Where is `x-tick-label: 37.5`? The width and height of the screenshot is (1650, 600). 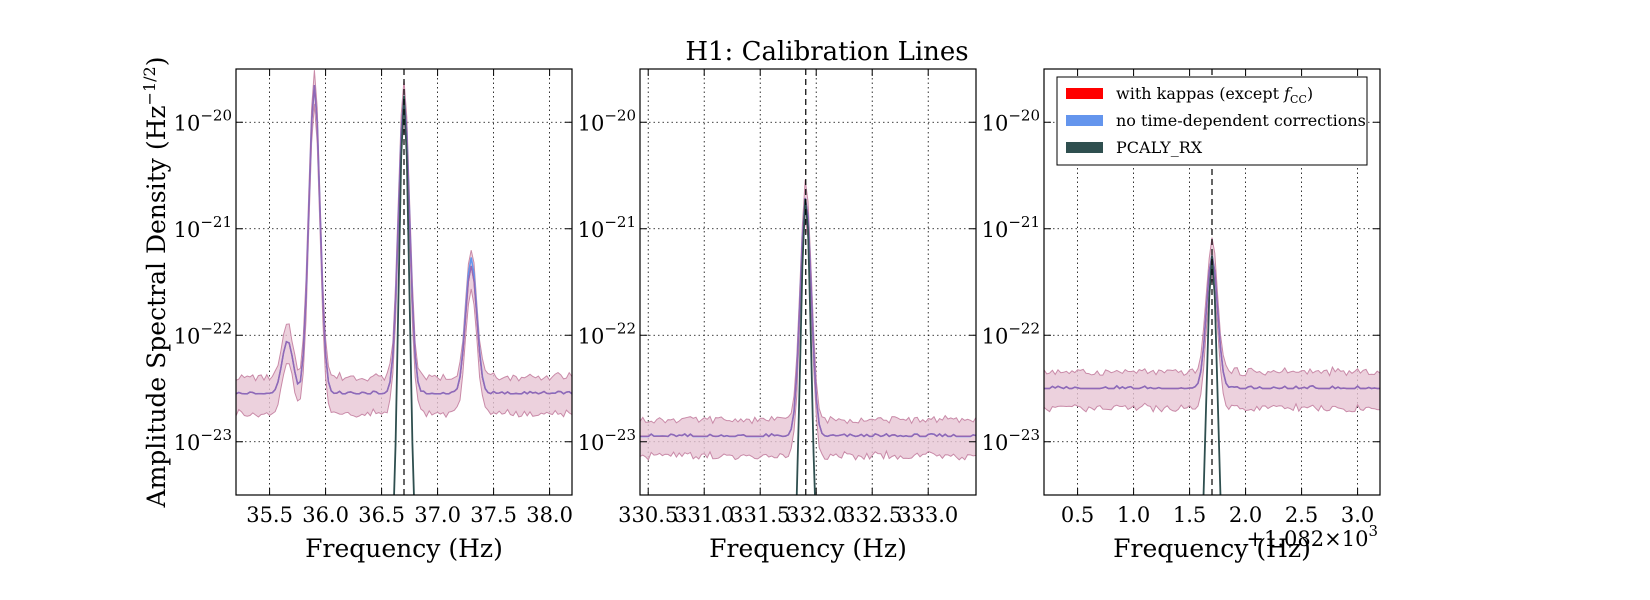 x-tick-label: 37.5 is located at coordinates (493, 515).